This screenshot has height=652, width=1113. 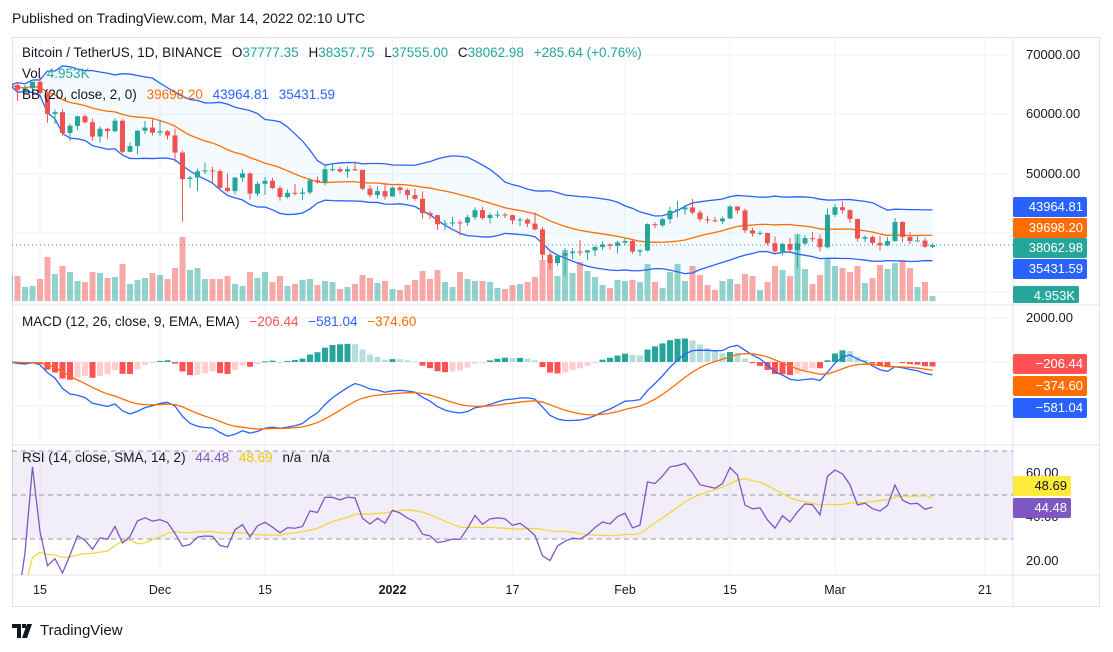 I want to click on rsi-tick: 20.00, so click(x=1042, y=560).